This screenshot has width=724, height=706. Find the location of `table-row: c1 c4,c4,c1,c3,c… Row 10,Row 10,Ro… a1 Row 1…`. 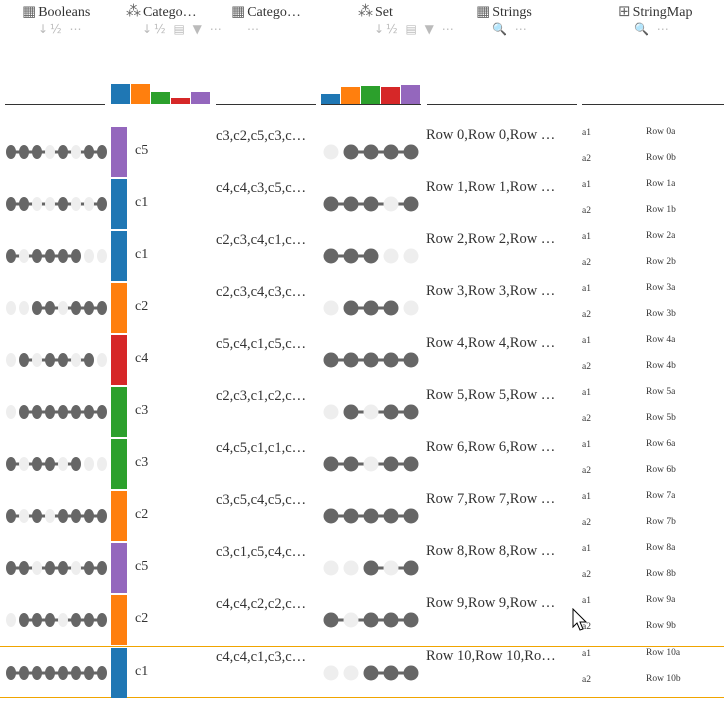

table-row: c1 c4,c4,c1,c3,c… Row 10,Row 10,Ro… a1 Row 1… is located at coordinates (362, 672).